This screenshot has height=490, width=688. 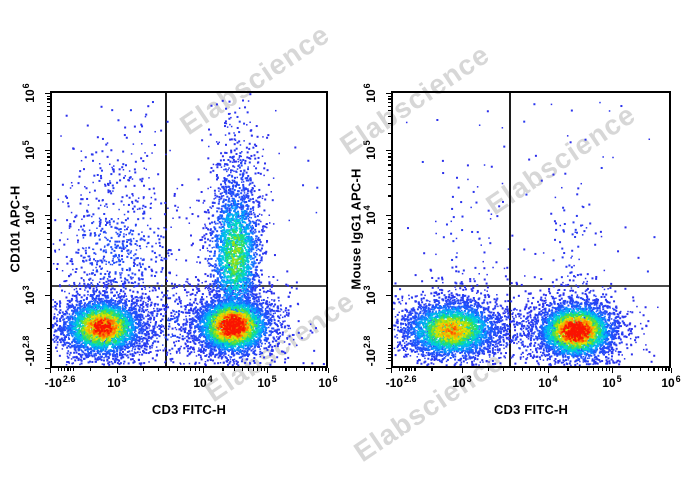 What do you see at coordinates (462, 382) in the screenshot?
I see `x-tick-label: 10³` at bounding box center [462, 382].